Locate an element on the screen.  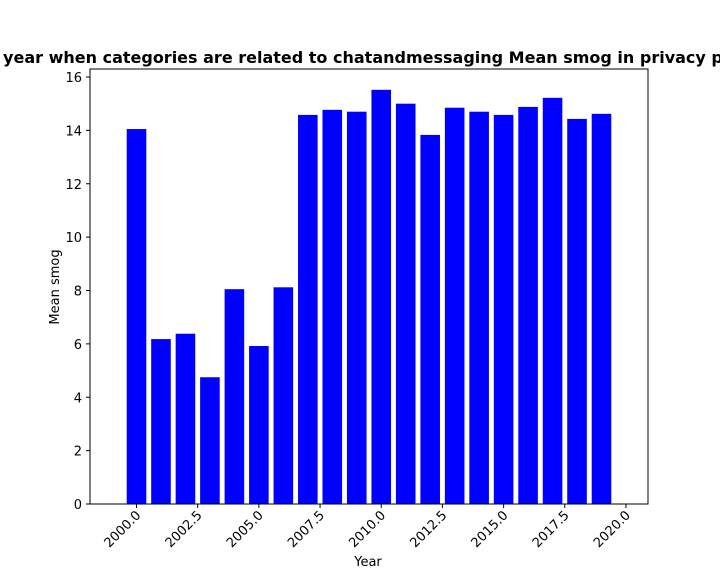
x-tick-label: 2007.5 is located at coordinates (306, 529).